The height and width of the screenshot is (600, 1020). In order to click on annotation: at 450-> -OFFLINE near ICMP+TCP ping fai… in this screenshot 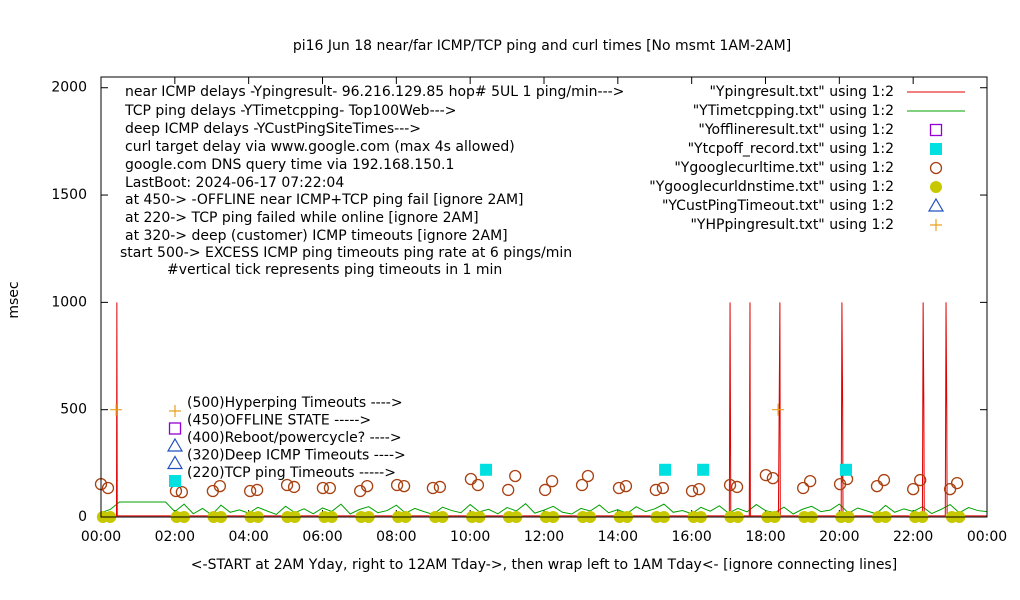, I will do `click(324, 200)`.